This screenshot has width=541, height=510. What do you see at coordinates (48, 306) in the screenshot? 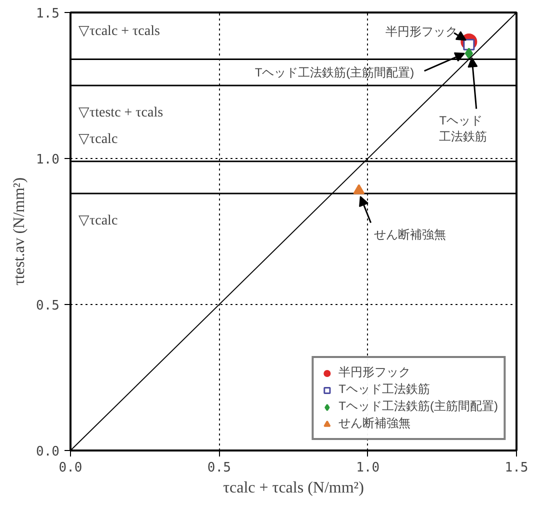
I see `y-tick-label: 0.5` at bounding box center [48, 306].